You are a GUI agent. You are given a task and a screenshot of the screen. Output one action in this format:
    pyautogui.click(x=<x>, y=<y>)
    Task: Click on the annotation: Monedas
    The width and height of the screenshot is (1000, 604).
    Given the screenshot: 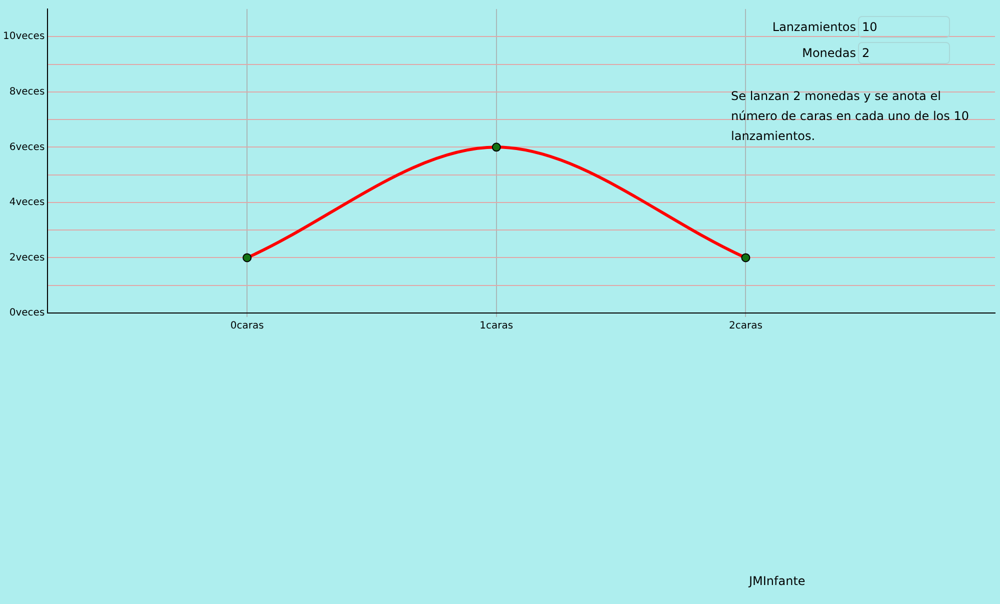 What is the action you would take?
    pyautogui.click(x=829, y=53)
    